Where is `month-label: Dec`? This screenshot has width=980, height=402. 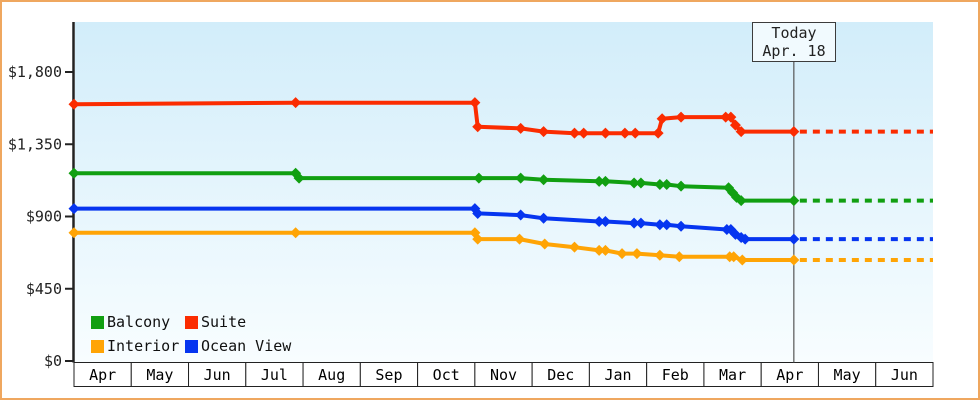 month-label: Dec is located at coordinates (560, 375).